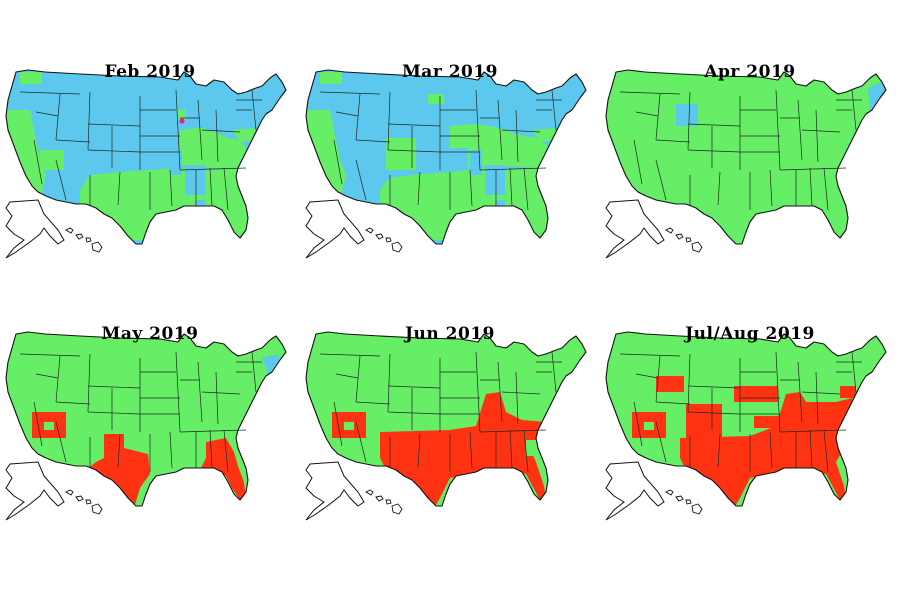 This screenshot has height=600, width=900. What do you see at coordinates (848, 392) in the screenshot?
I see `region-ne-red` at bounding box center [848, 392].